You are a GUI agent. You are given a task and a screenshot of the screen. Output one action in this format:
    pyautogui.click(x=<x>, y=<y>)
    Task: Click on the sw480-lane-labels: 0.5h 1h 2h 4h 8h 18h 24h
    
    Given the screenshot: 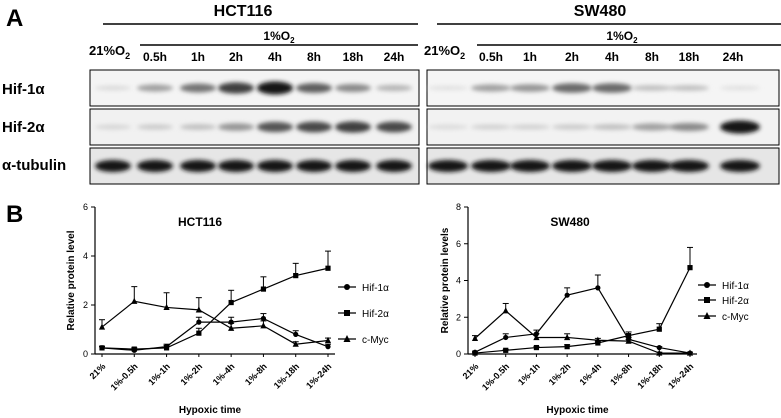 What is the action you would take?
    pyautogui.click(x=611, y=57)
    